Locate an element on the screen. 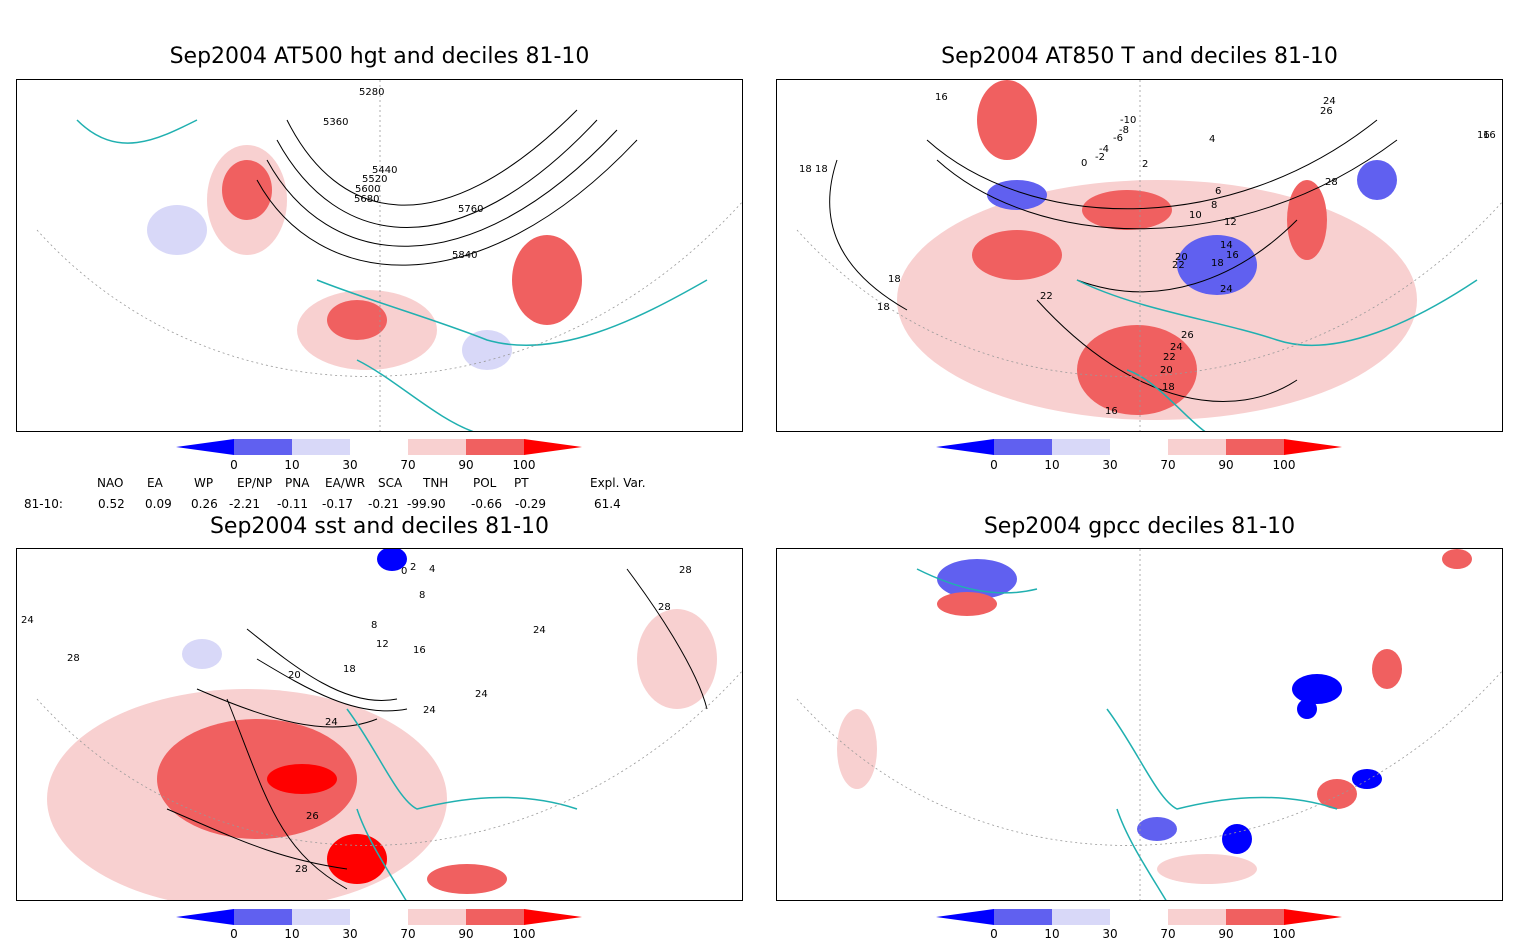 This screenshot has width=1520, height=940. colorbar-bottom-left: 0 10 30 70 90 100 is located at coordinates (379, 924).